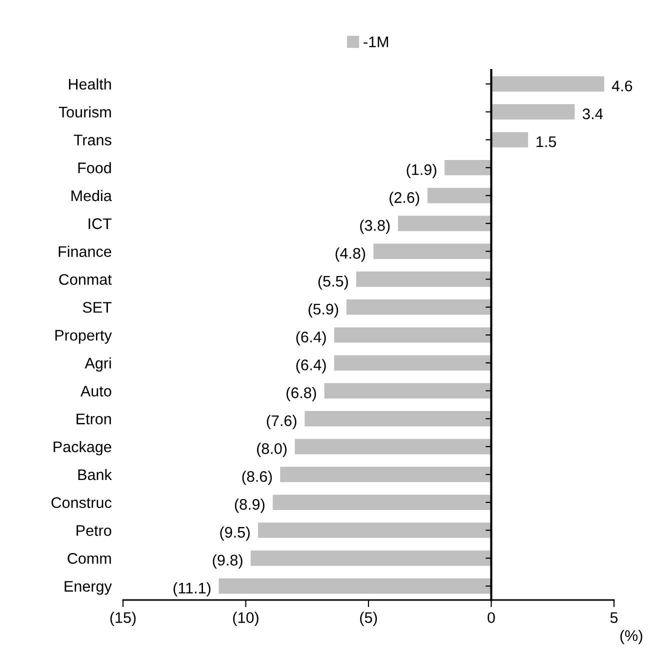 The height and width of the screenshot is (664, 653). I want to click on x-tick-label: 5, so click(614, 618).